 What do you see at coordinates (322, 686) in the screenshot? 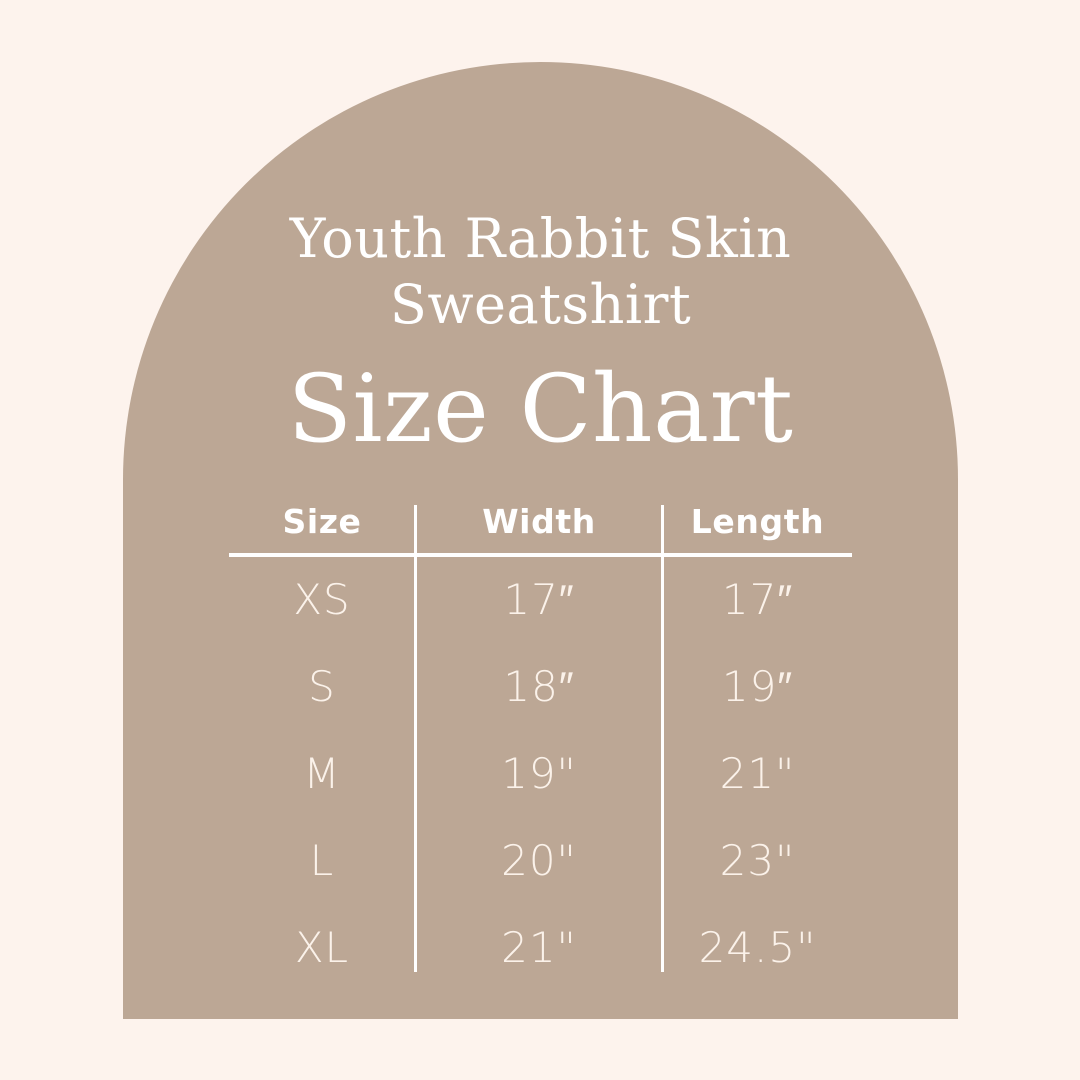
I see `table-cell-size-s: S` at bounding box center [322, 686].